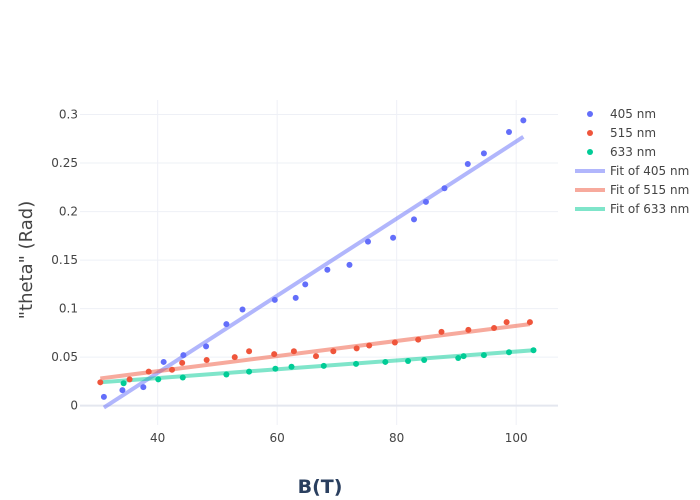 This screenshot has height=500, width=700. What do you see at coordinates (68, 212) in the screenshot?
I see `y-tick-label: 0.2` at bounding box center [68, 212].